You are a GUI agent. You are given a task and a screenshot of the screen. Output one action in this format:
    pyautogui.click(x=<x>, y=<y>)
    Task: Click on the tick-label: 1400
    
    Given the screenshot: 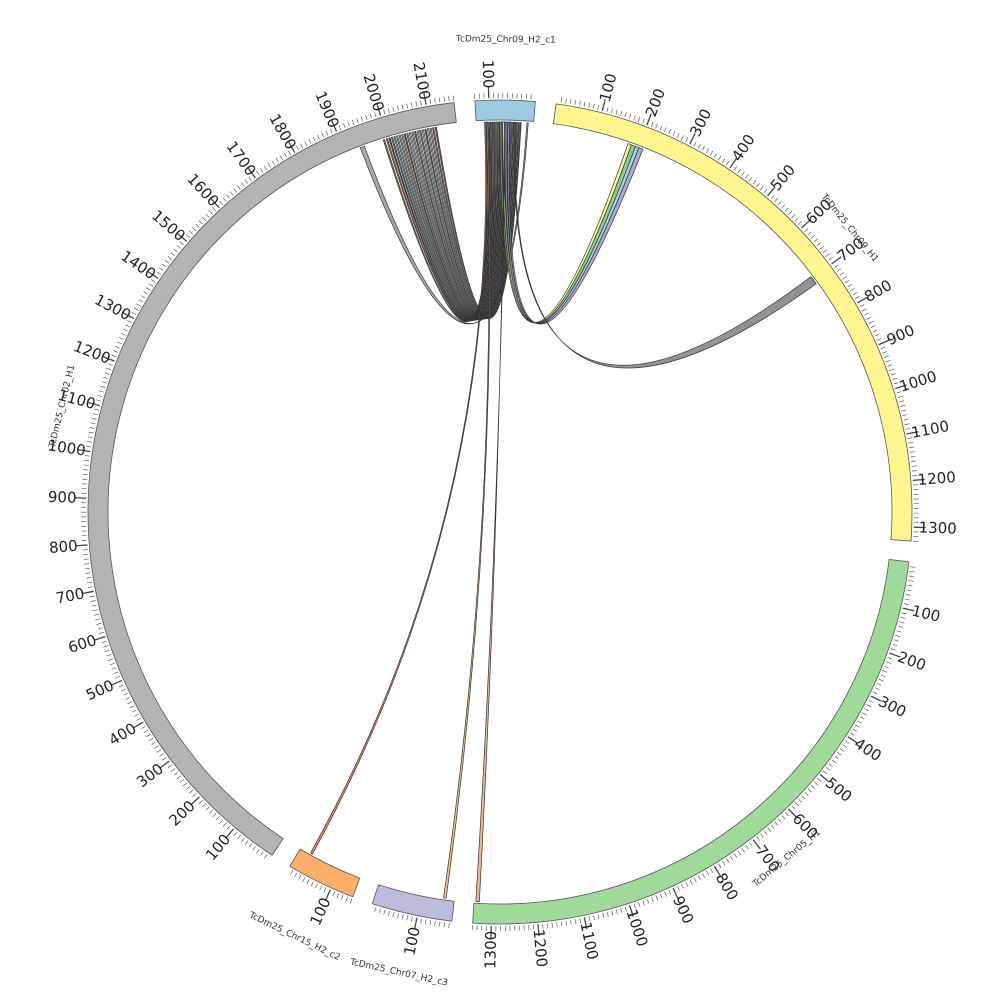 What is the action you would take?
    pyautogui.click(x=138, y=265)
    